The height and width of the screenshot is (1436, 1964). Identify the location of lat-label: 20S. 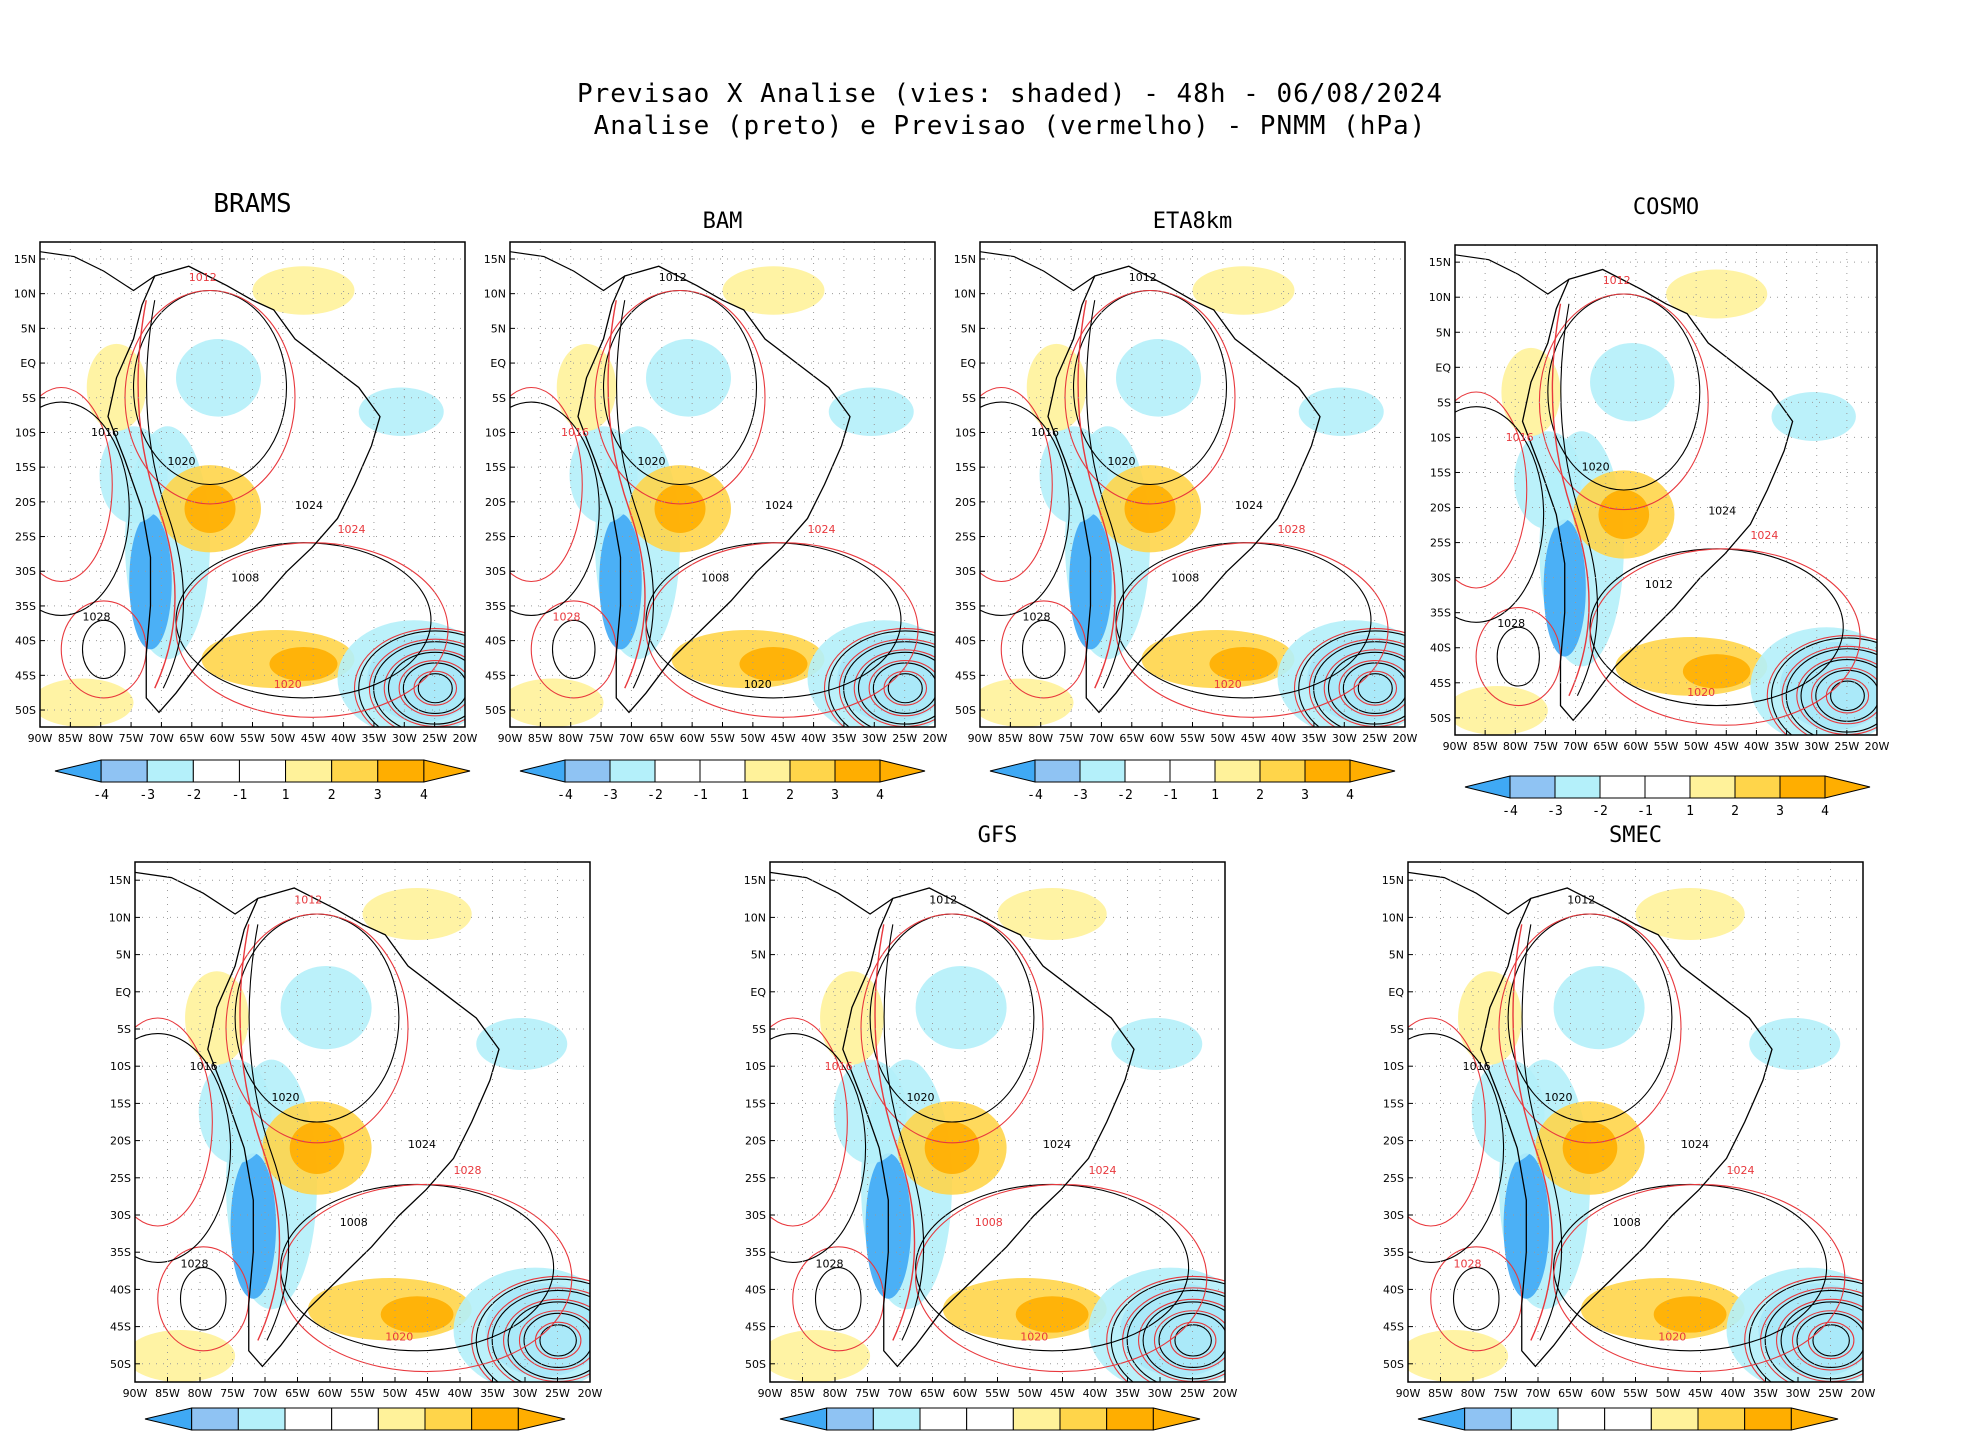
(755, 1141).